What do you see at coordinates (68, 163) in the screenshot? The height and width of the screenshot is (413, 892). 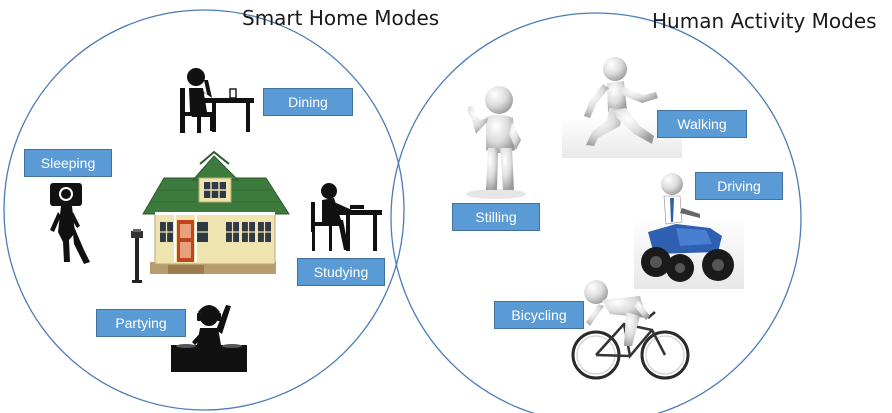 I see `sleeping-label: Sleeping` at bounding box center [68, 163].